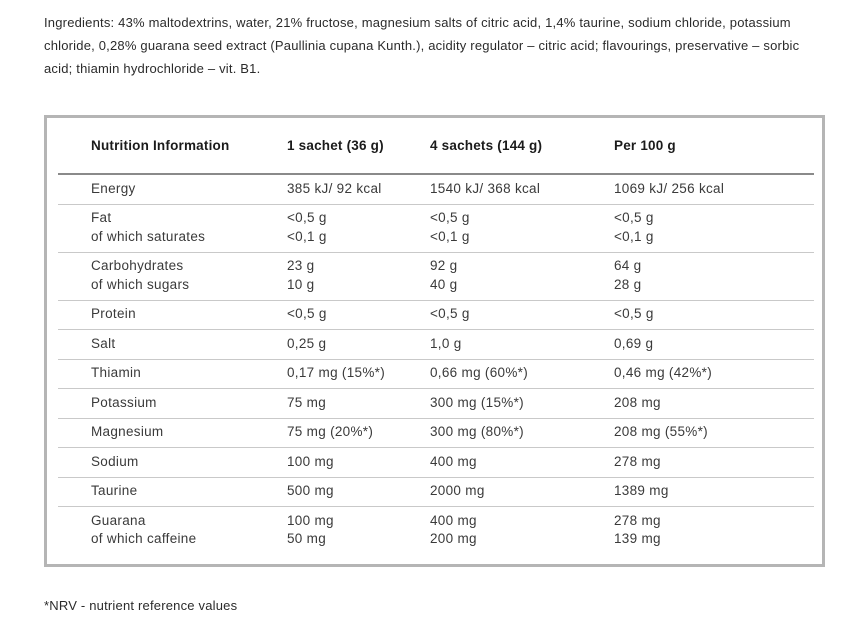 This screenshot has width=861, height=628. What do you see at coordinates (446, 343) in the screenshot?
I see `cell-line: 1,0 g` at bounding box center [446, 343].